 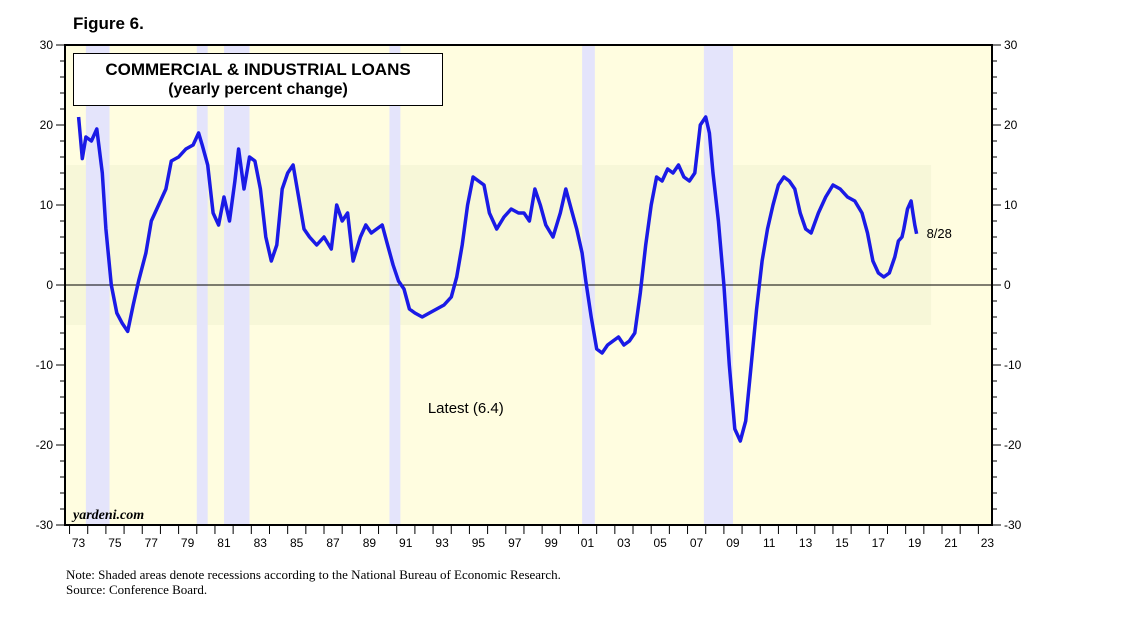 What do you see at coordinates (1011, 45) in the screenshot?
I see `y-tick-label-right: 30` at bounding box center [1011, 45].